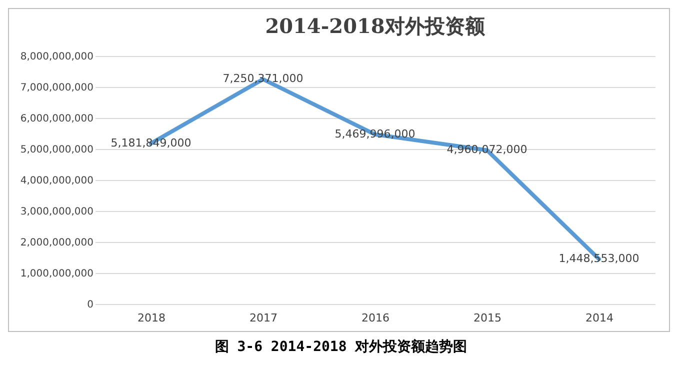  What do you see at coordinates (90, 305) in the screenshot?
I see `y-tick-label: 0` at bounding box center [90, 305].